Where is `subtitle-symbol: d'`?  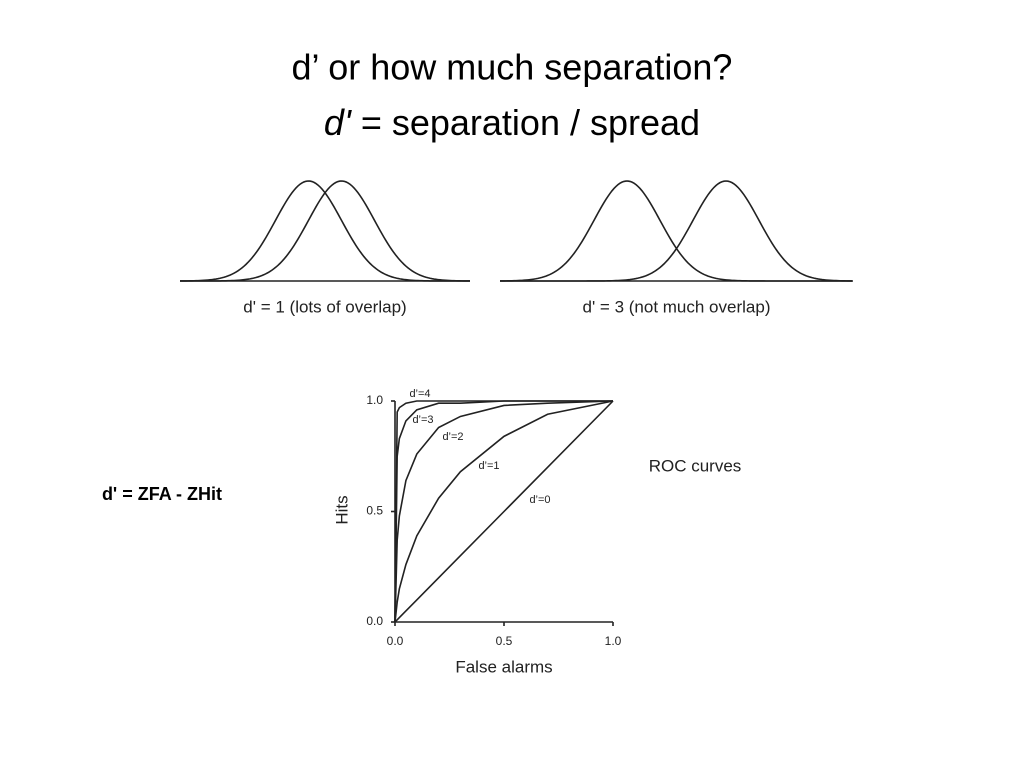
subtitle-symbol: d' is located at coordinates (338, 122).